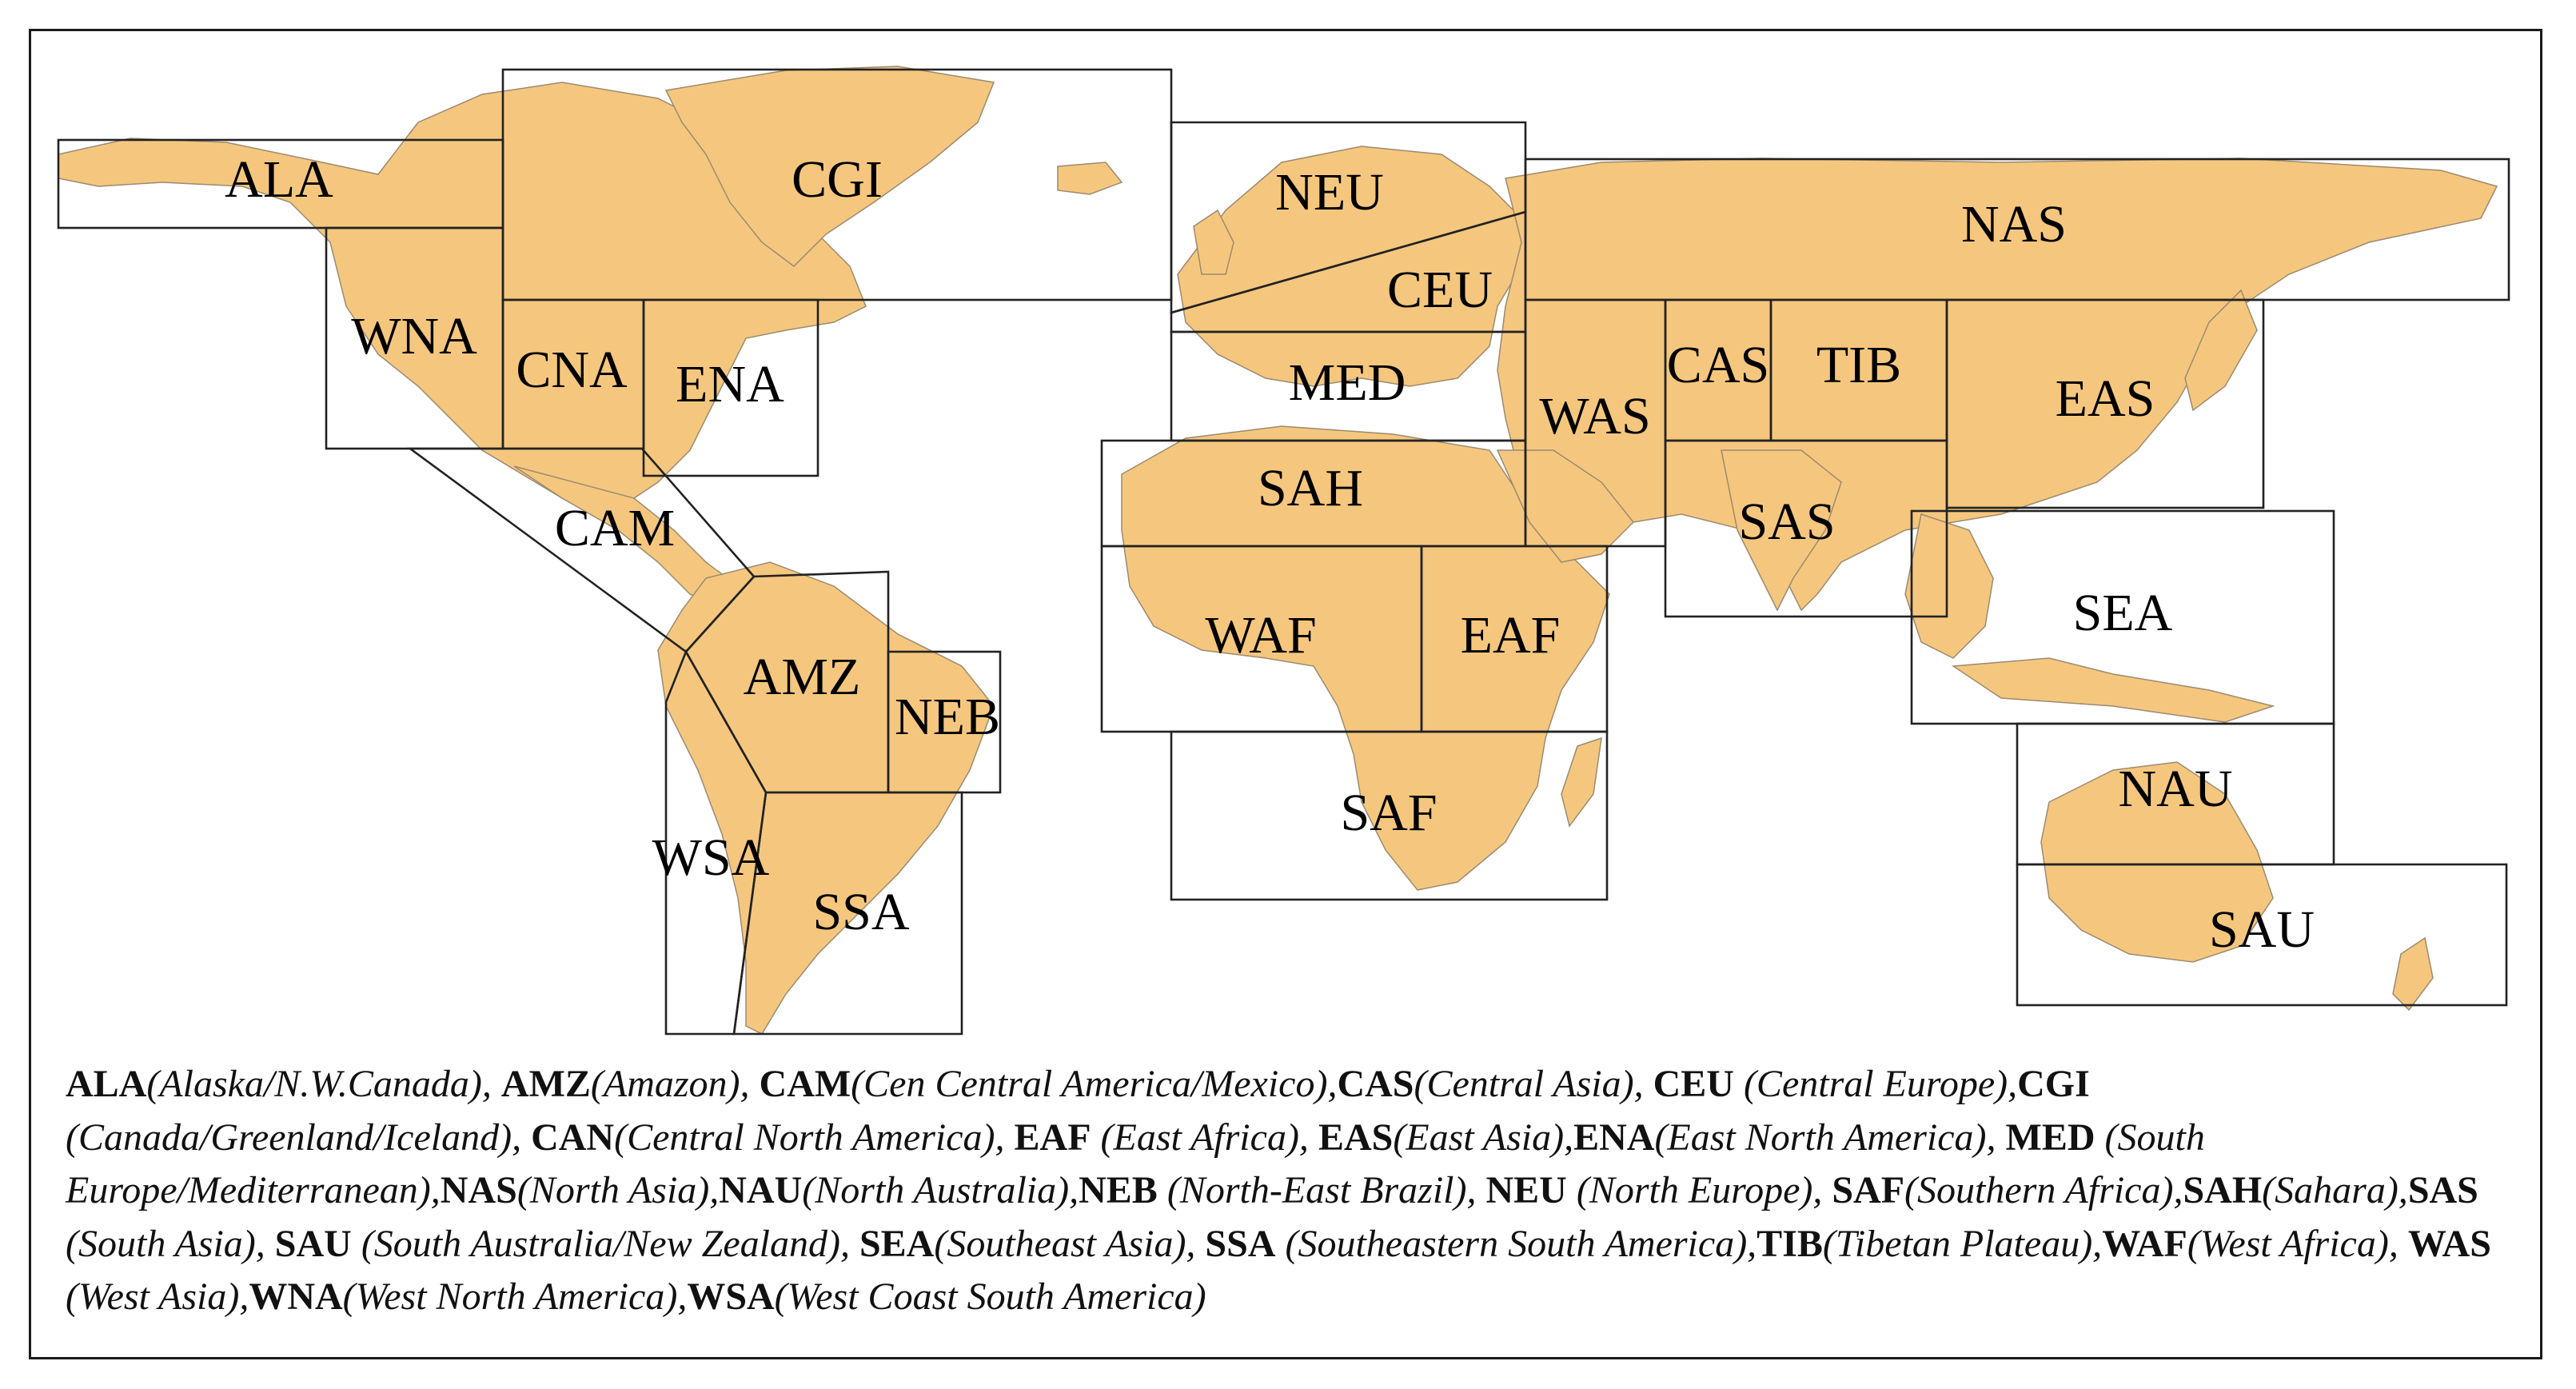  I want to click on legend-code: CAN, so click(573, 1137).